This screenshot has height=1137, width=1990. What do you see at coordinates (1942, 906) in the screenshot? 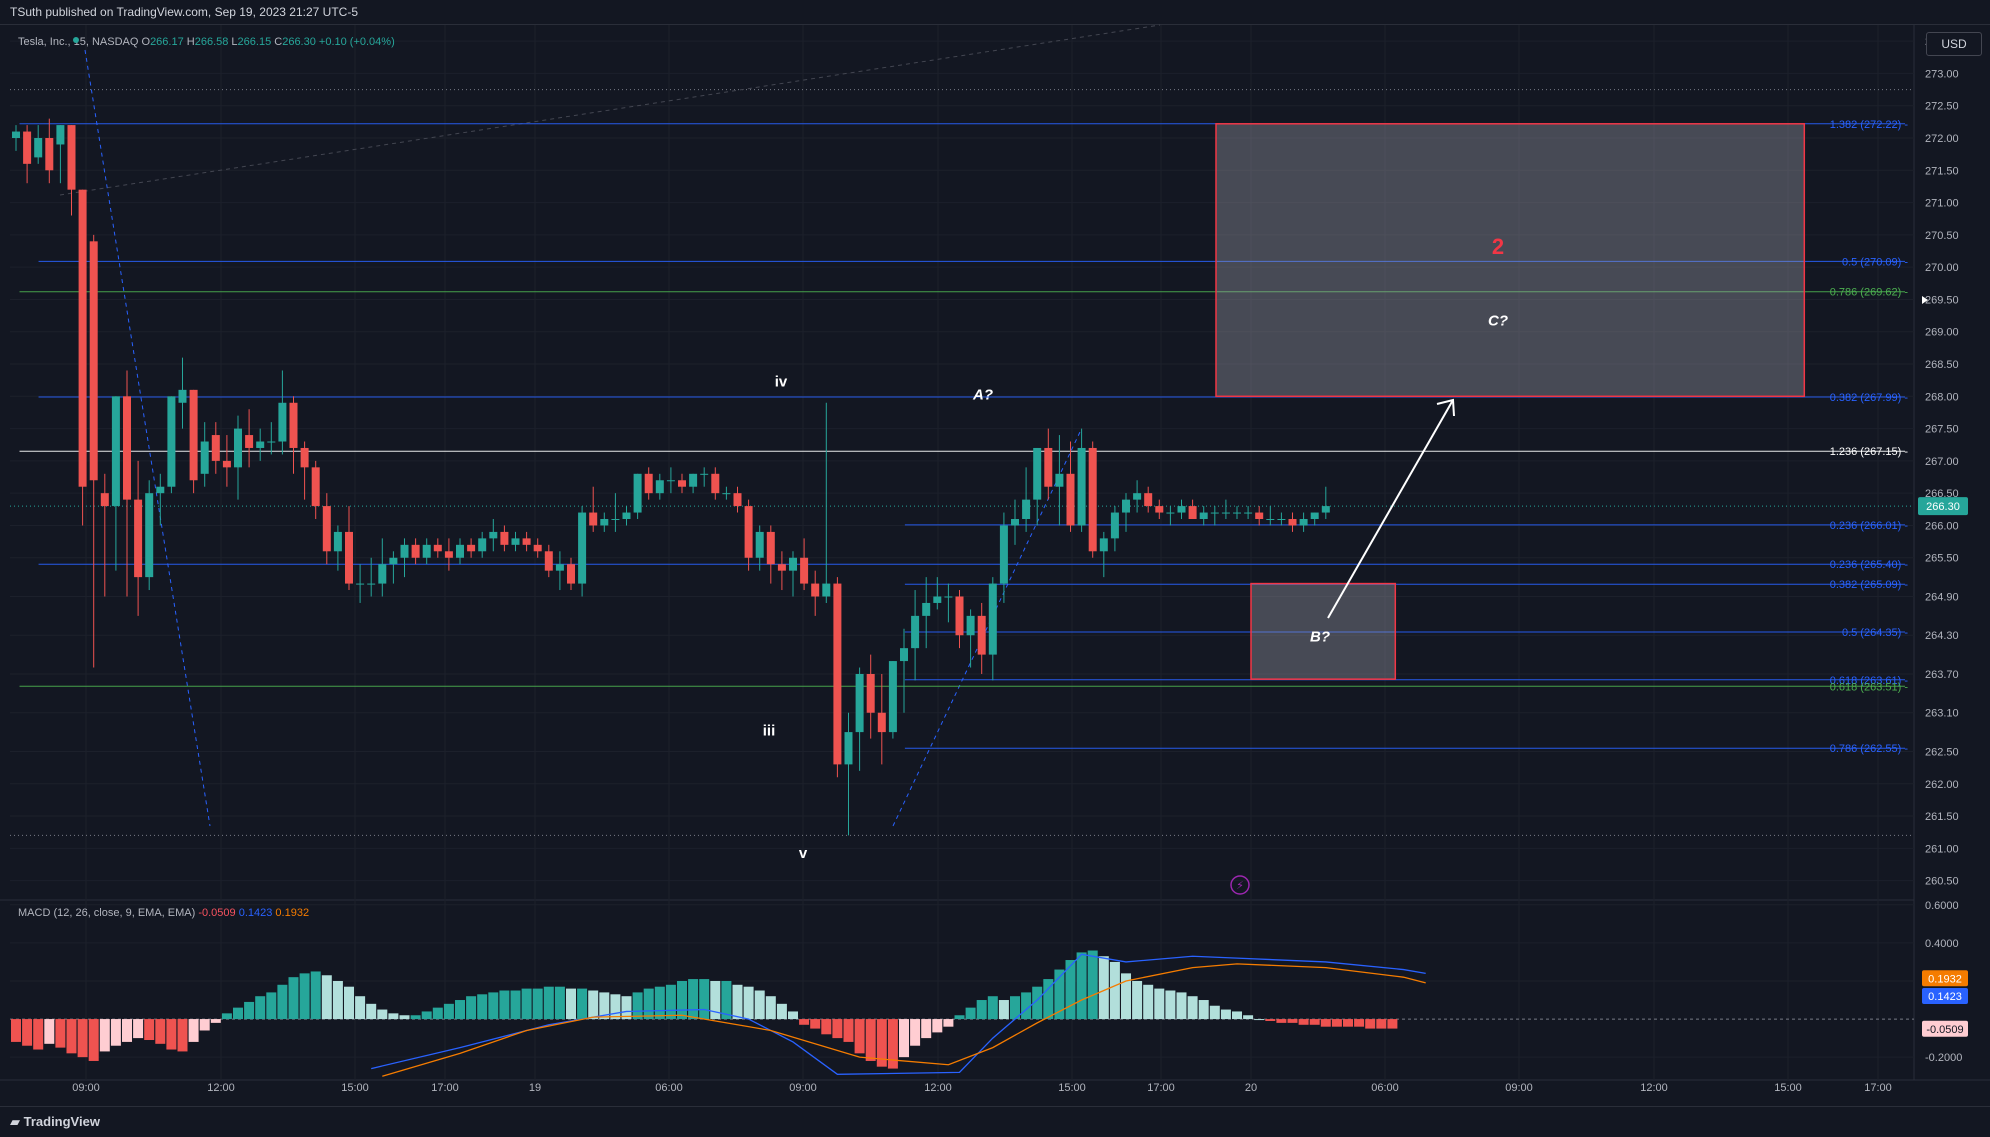
I see `macd-axis-tick: 0.6000` at bounding box center [1942, 906].